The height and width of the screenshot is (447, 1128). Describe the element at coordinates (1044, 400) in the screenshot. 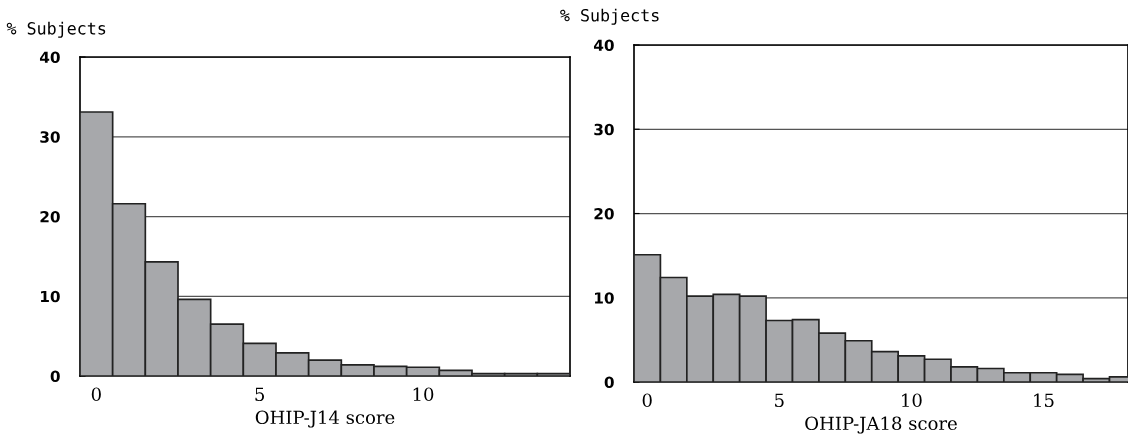

I see `x-tick-label: 15` at that location.